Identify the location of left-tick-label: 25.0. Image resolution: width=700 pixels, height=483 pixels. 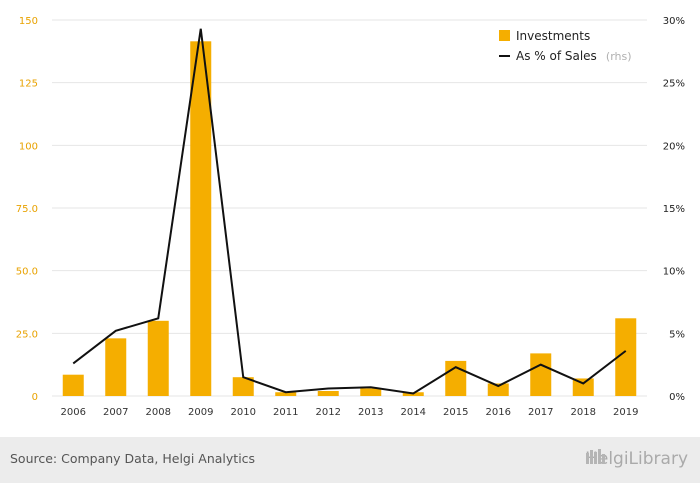
(27, 334).